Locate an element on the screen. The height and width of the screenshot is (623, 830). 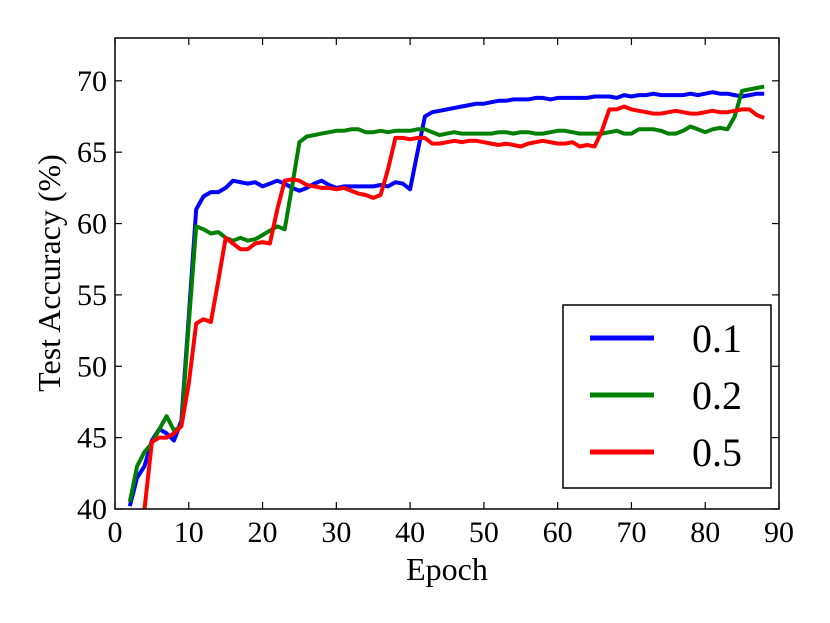
y-tick-label: 55 is located at coordinates (92, 295).